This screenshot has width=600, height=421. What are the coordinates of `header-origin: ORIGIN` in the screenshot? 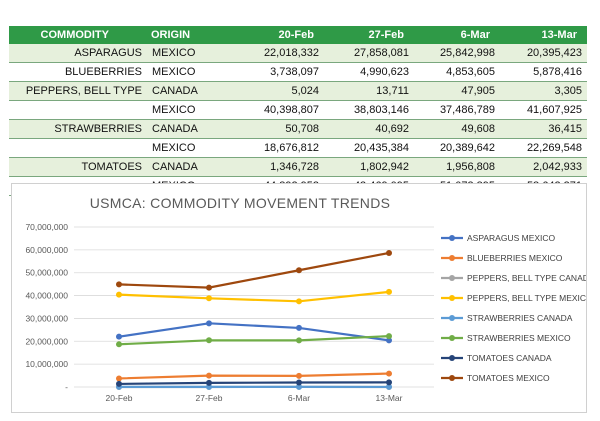 It's located at (187, 35).